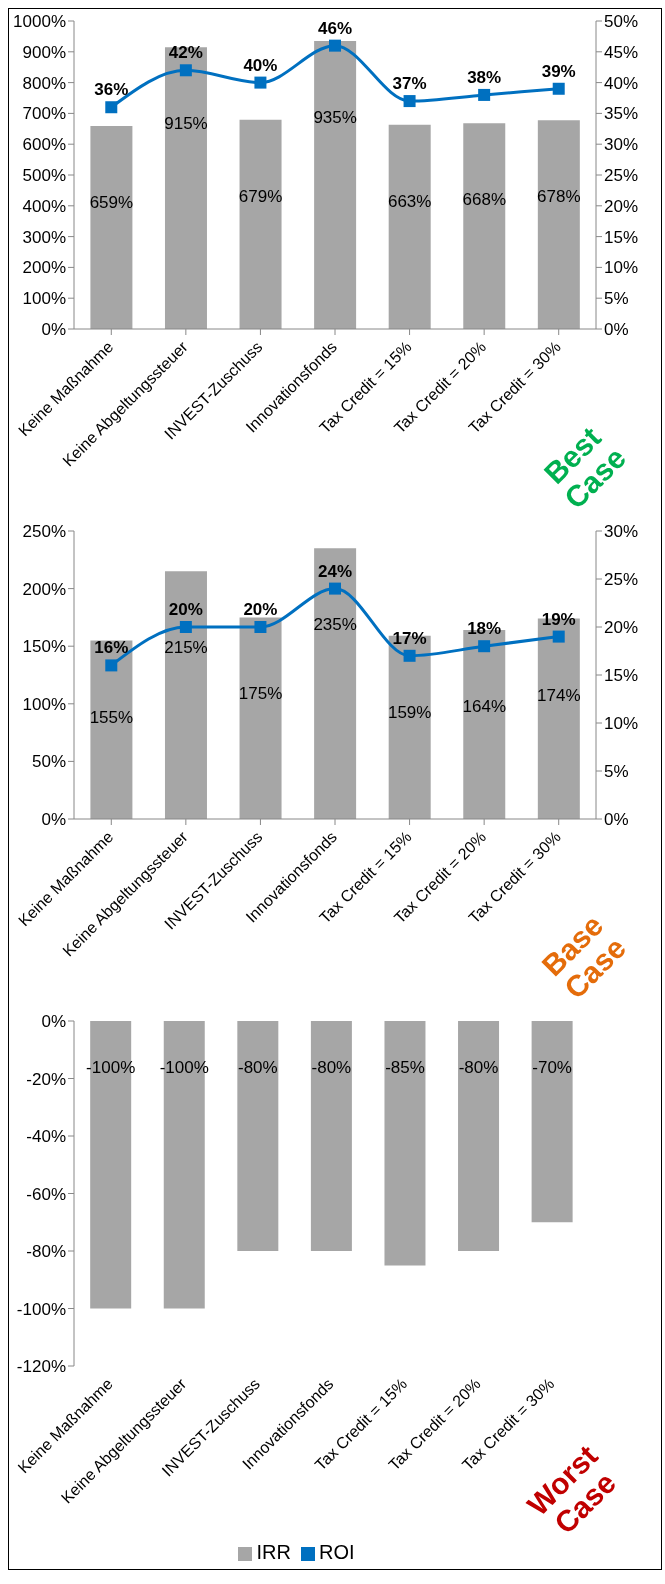  I want to click on data-label: 164%, so click(484, 707).